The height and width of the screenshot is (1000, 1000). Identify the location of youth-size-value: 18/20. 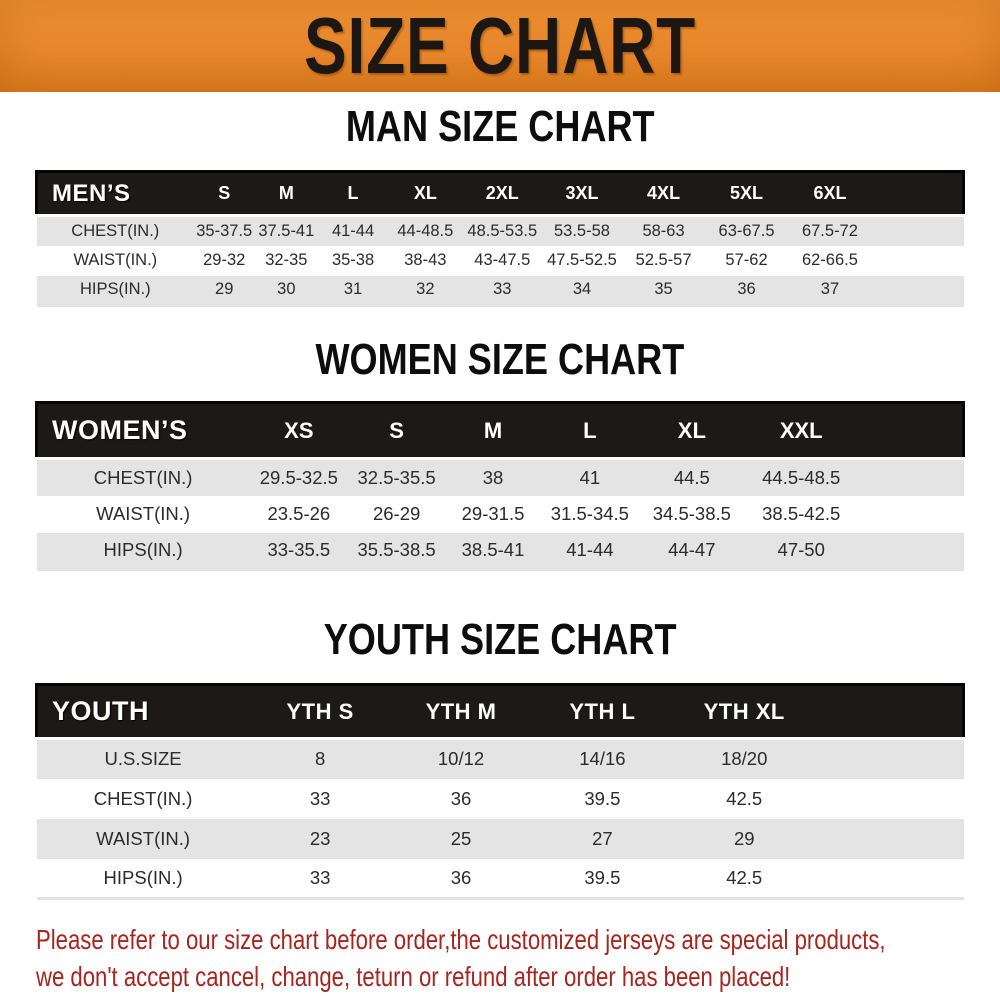
(744, 759).